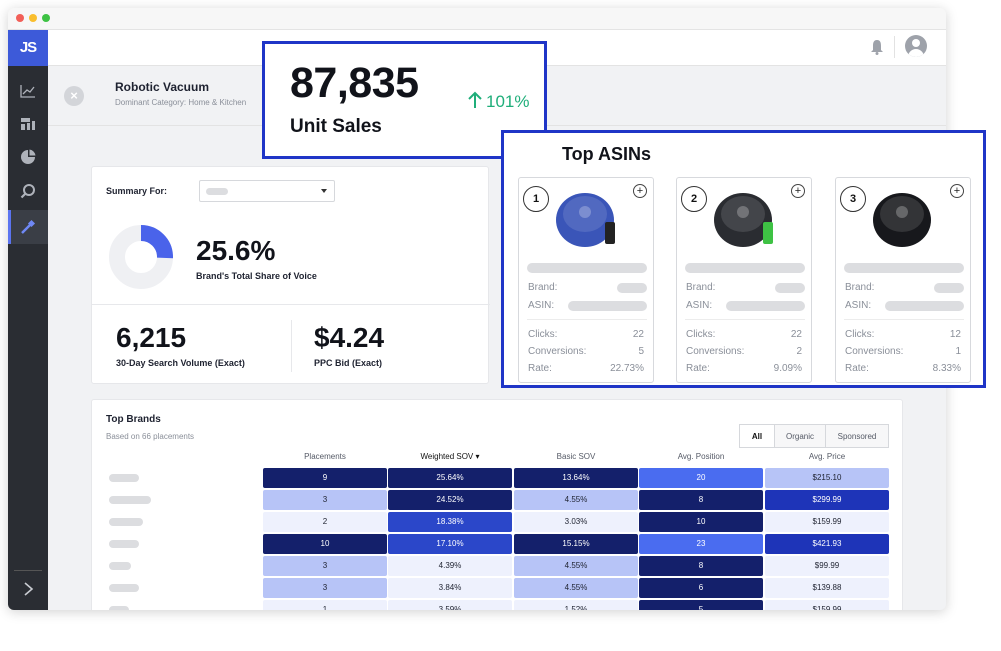  What do you see at coordinates (958, 351) in the screenshot?
I see `asin-conversions-value: 1` at bounding box center [958, 351].